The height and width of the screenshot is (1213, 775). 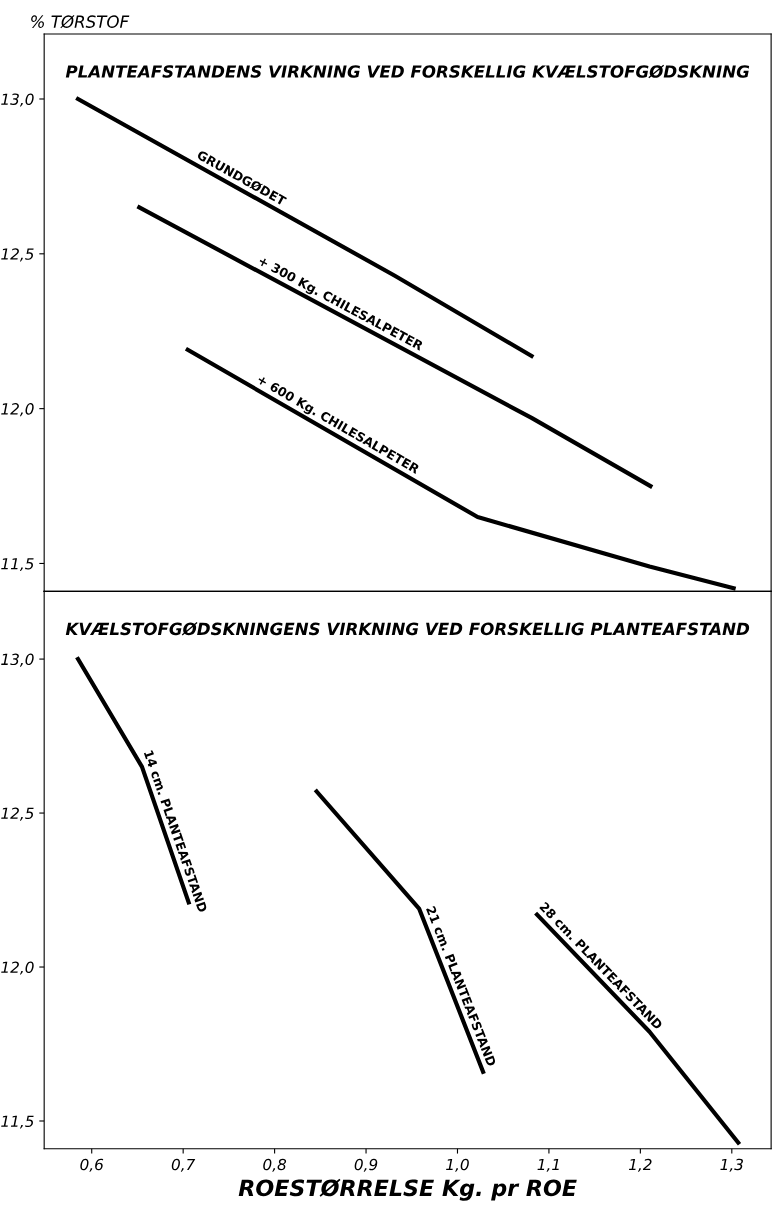 I want to click on text: PLANTEAFSTANDENS VIRKNING VED FORSKELLIG KVÆLSTOFGØDSKNING, so click(x=407, y=71).